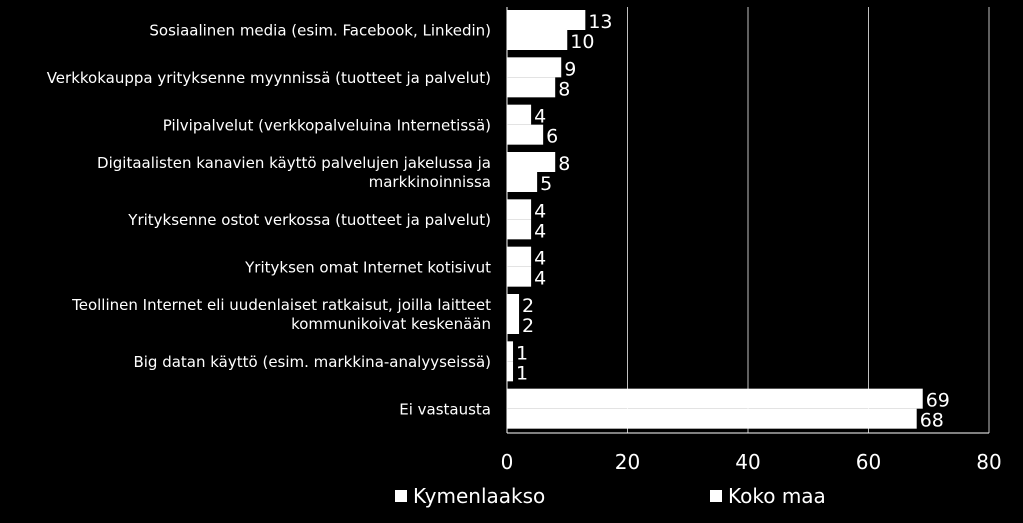  I want to click on x-tick-label-3: 60, so click(868, 462).